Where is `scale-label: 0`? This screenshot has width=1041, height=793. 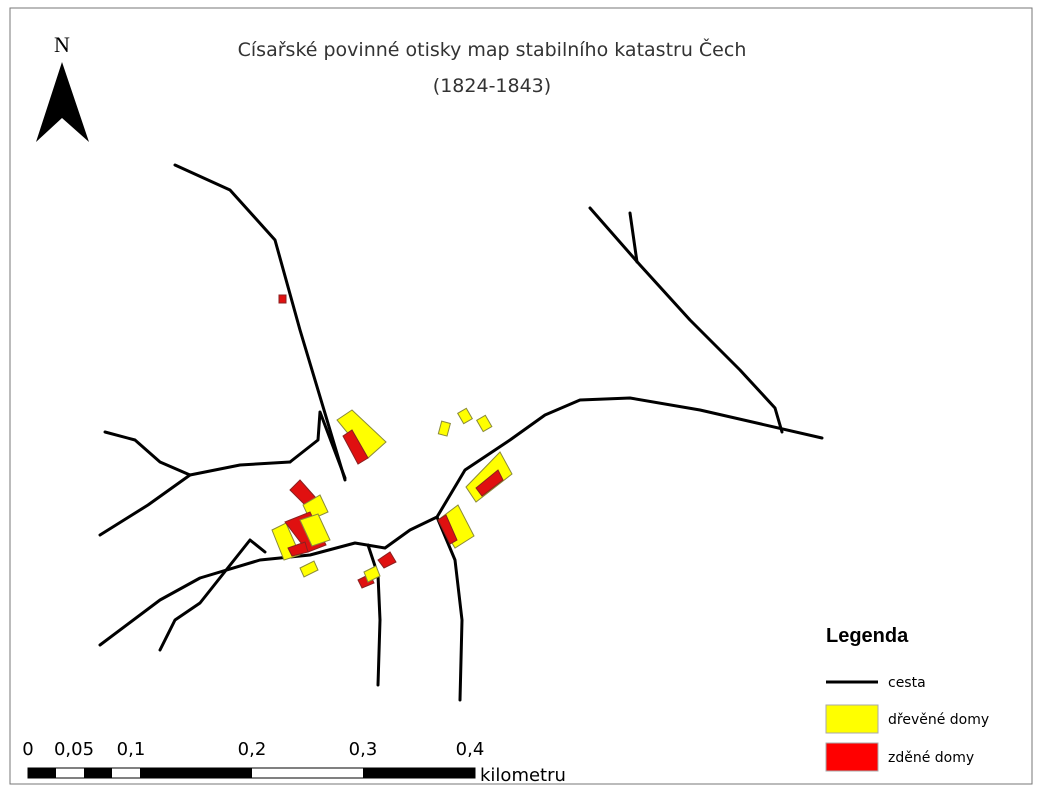 scale-label: 0 is located at coordinates (27, 749).